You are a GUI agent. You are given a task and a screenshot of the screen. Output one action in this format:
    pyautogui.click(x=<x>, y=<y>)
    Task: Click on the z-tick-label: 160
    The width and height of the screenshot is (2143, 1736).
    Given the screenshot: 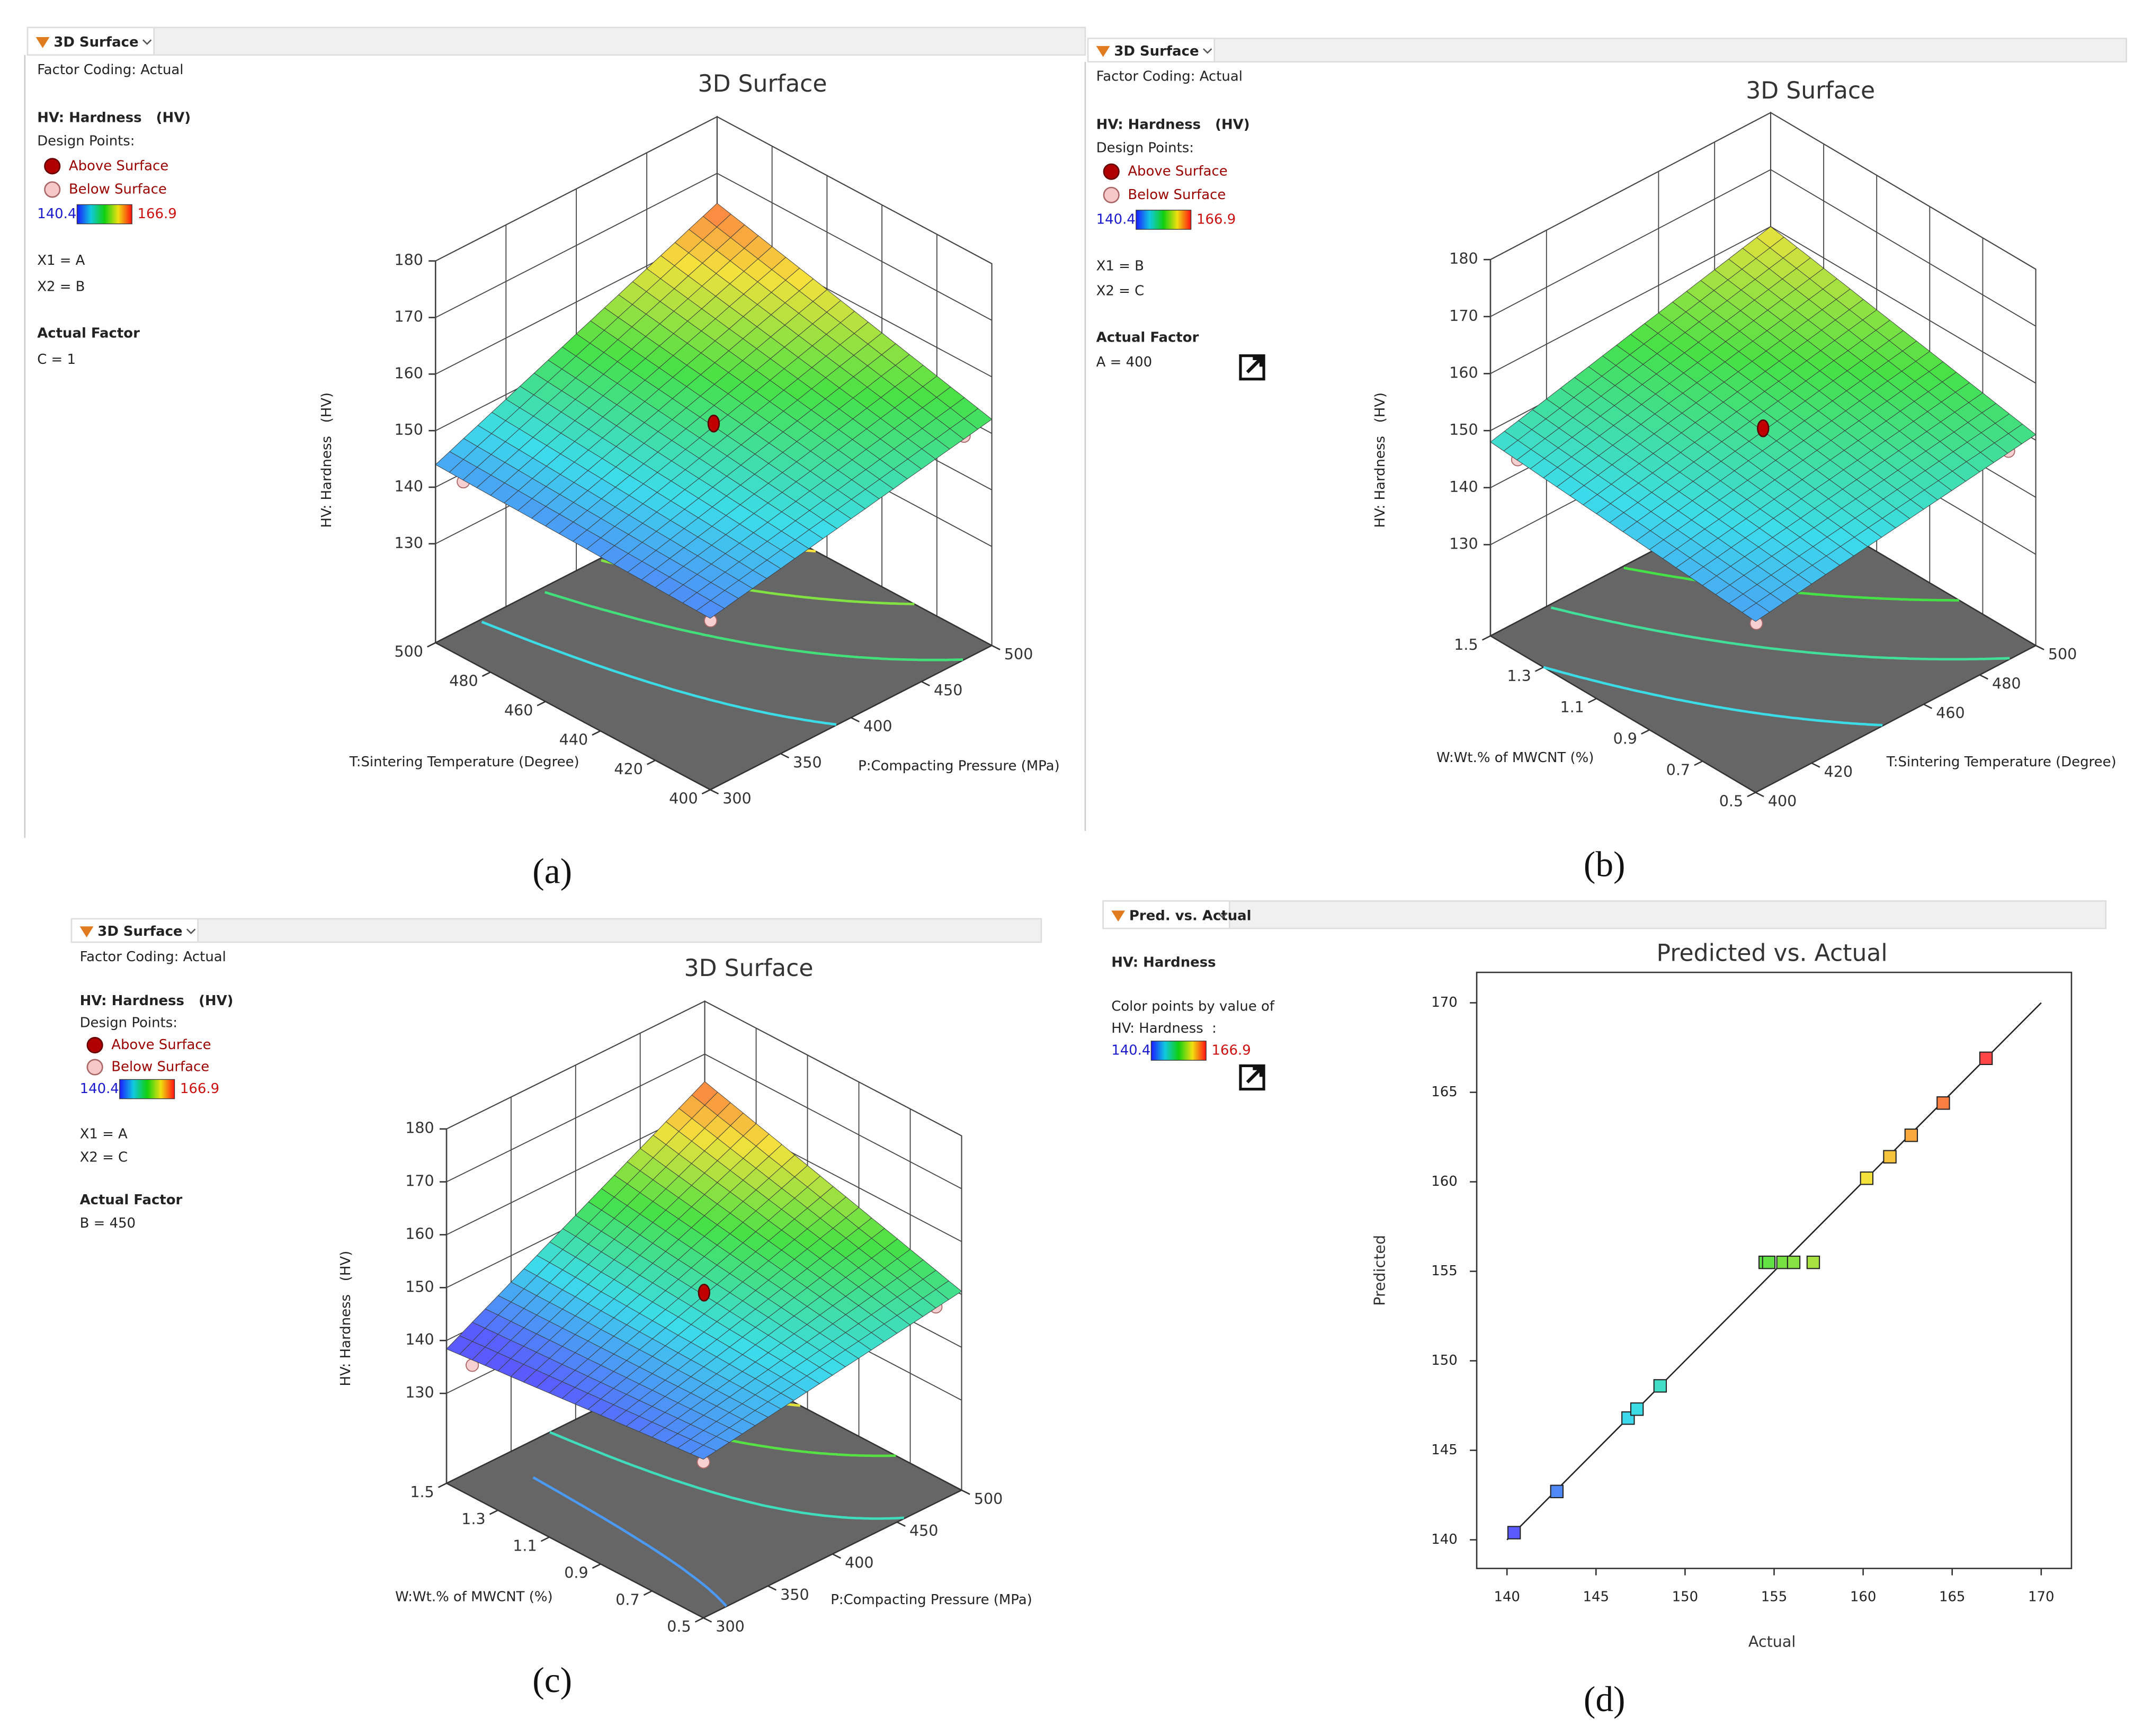 What is the action you would take?
    pyautogui.click(x=408, y=373)
    